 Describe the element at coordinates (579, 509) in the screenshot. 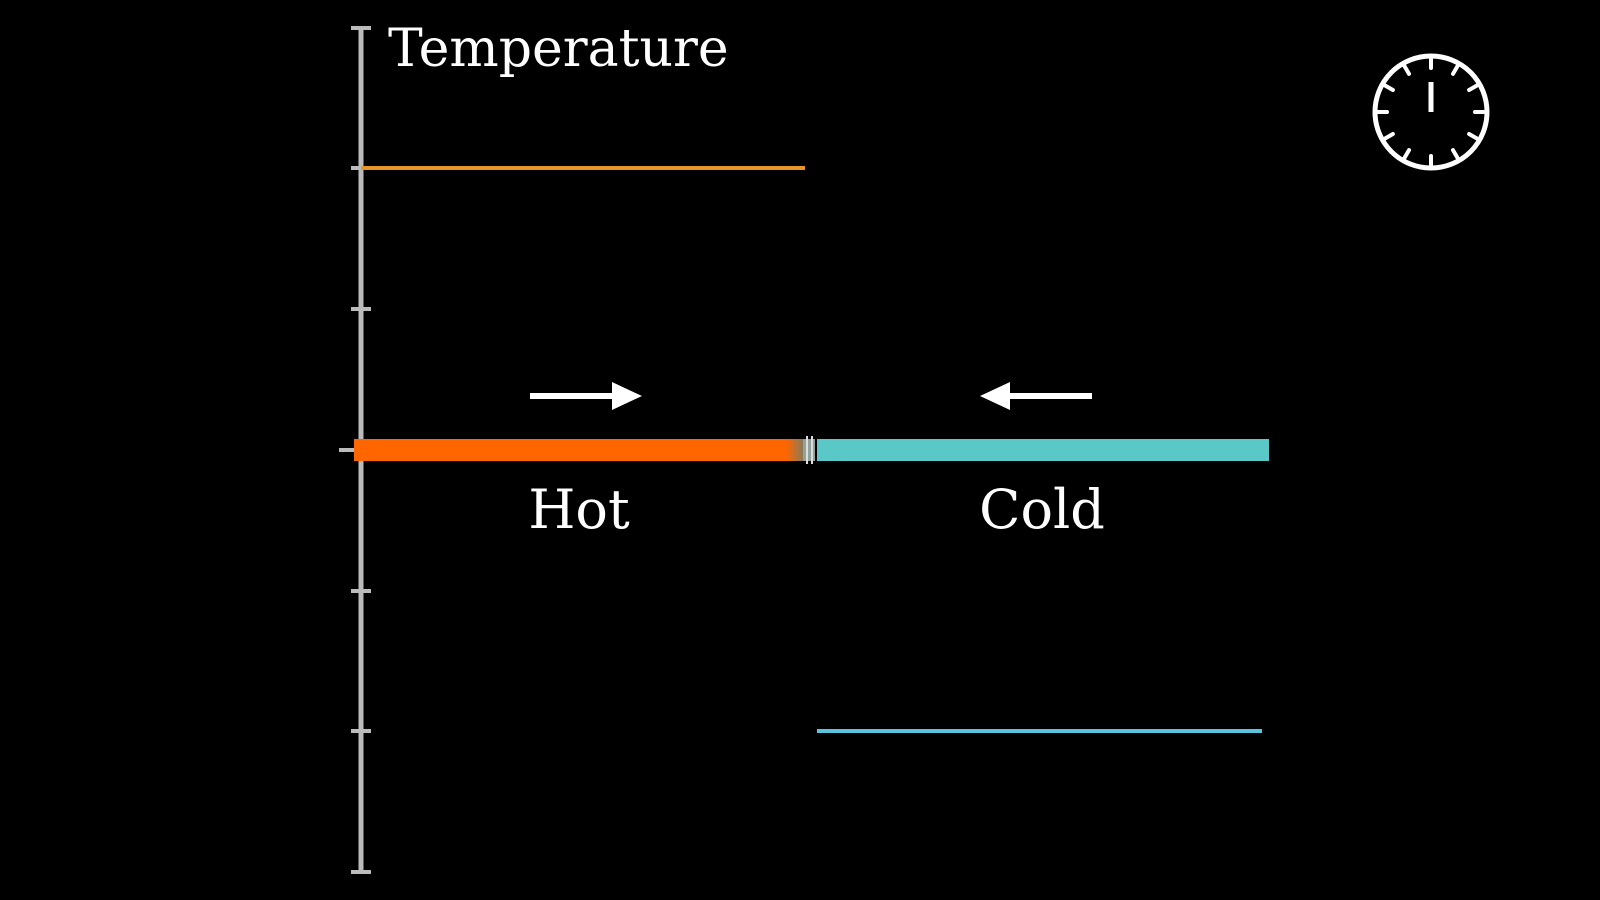

I see `hot-label: Hot` at that location.